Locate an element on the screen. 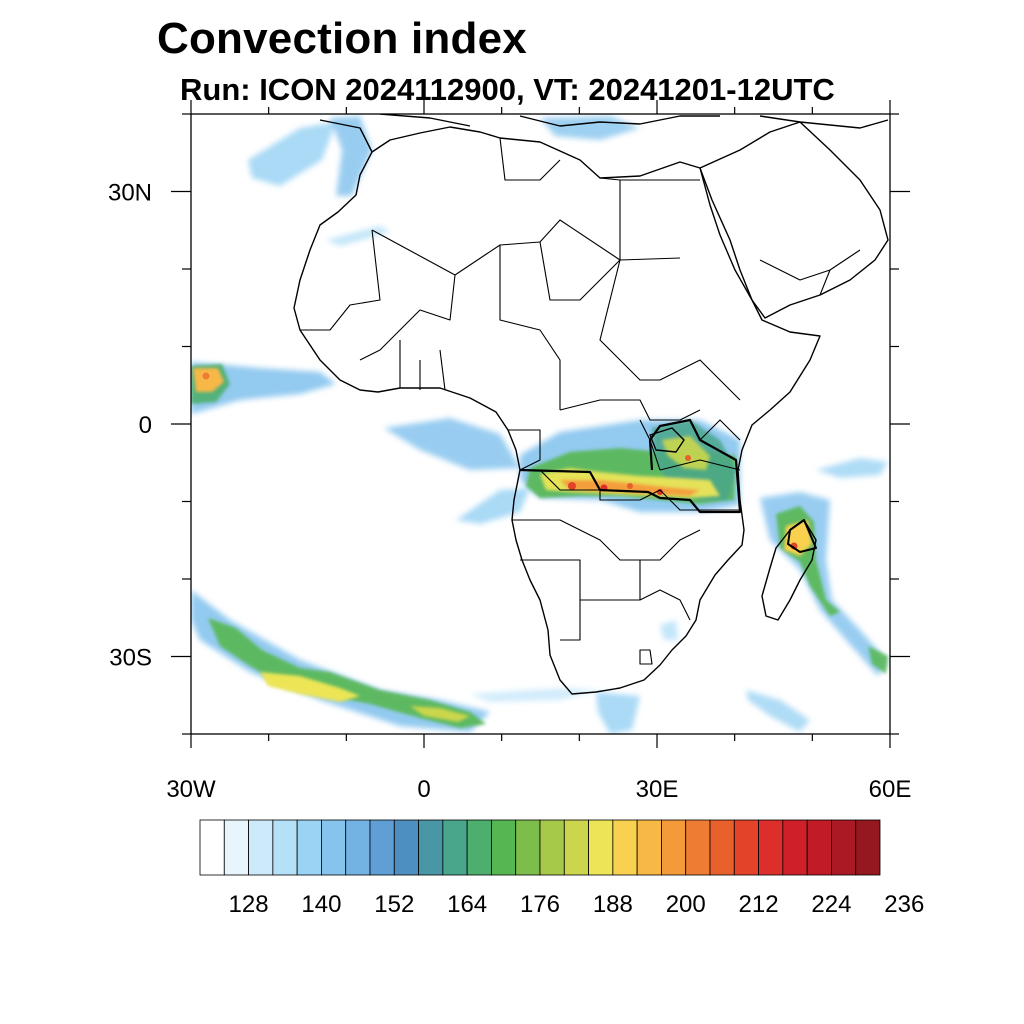  x-tick-label: 60E is located at coordinates (890, 789).